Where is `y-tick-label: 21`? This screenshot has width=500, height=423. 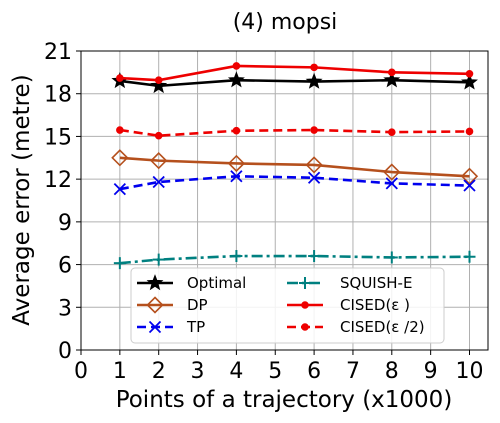
y-tick-label: 21 is located at coordinates (58, 52).